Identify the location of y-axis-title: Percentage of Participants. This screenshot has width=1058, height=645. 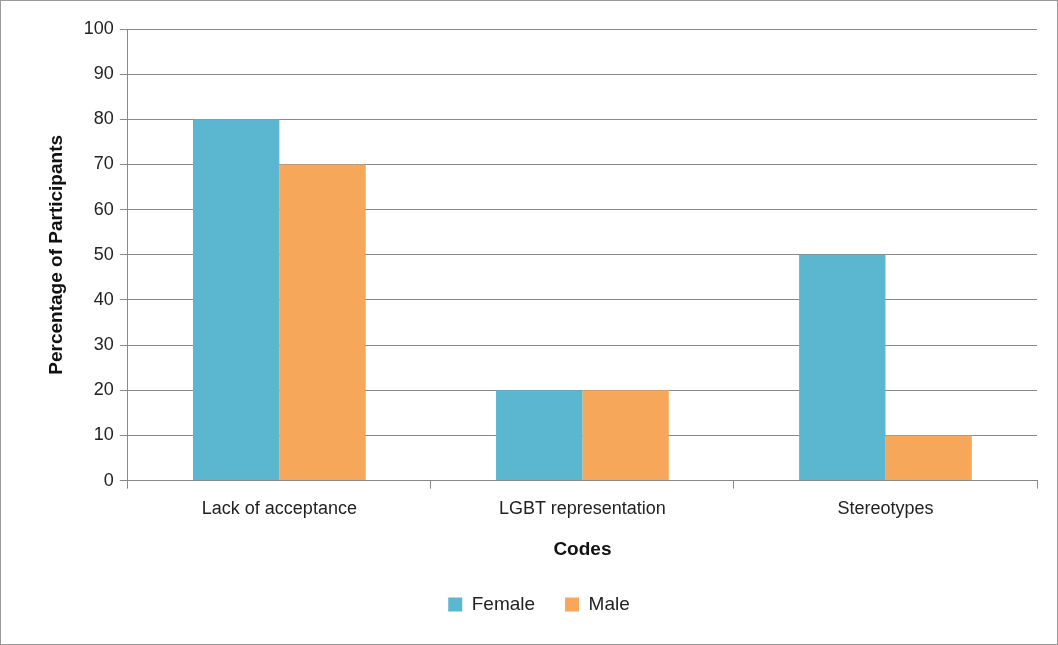
(55, 254).